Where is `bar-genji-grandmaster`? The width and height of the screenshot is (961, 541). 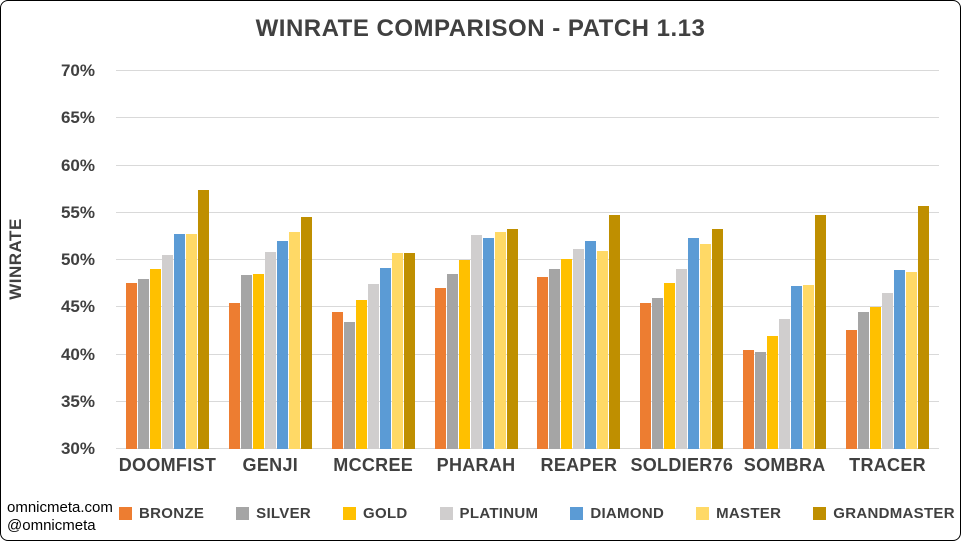 bar-genji-grandmaster is located at coordinates (306, 333).